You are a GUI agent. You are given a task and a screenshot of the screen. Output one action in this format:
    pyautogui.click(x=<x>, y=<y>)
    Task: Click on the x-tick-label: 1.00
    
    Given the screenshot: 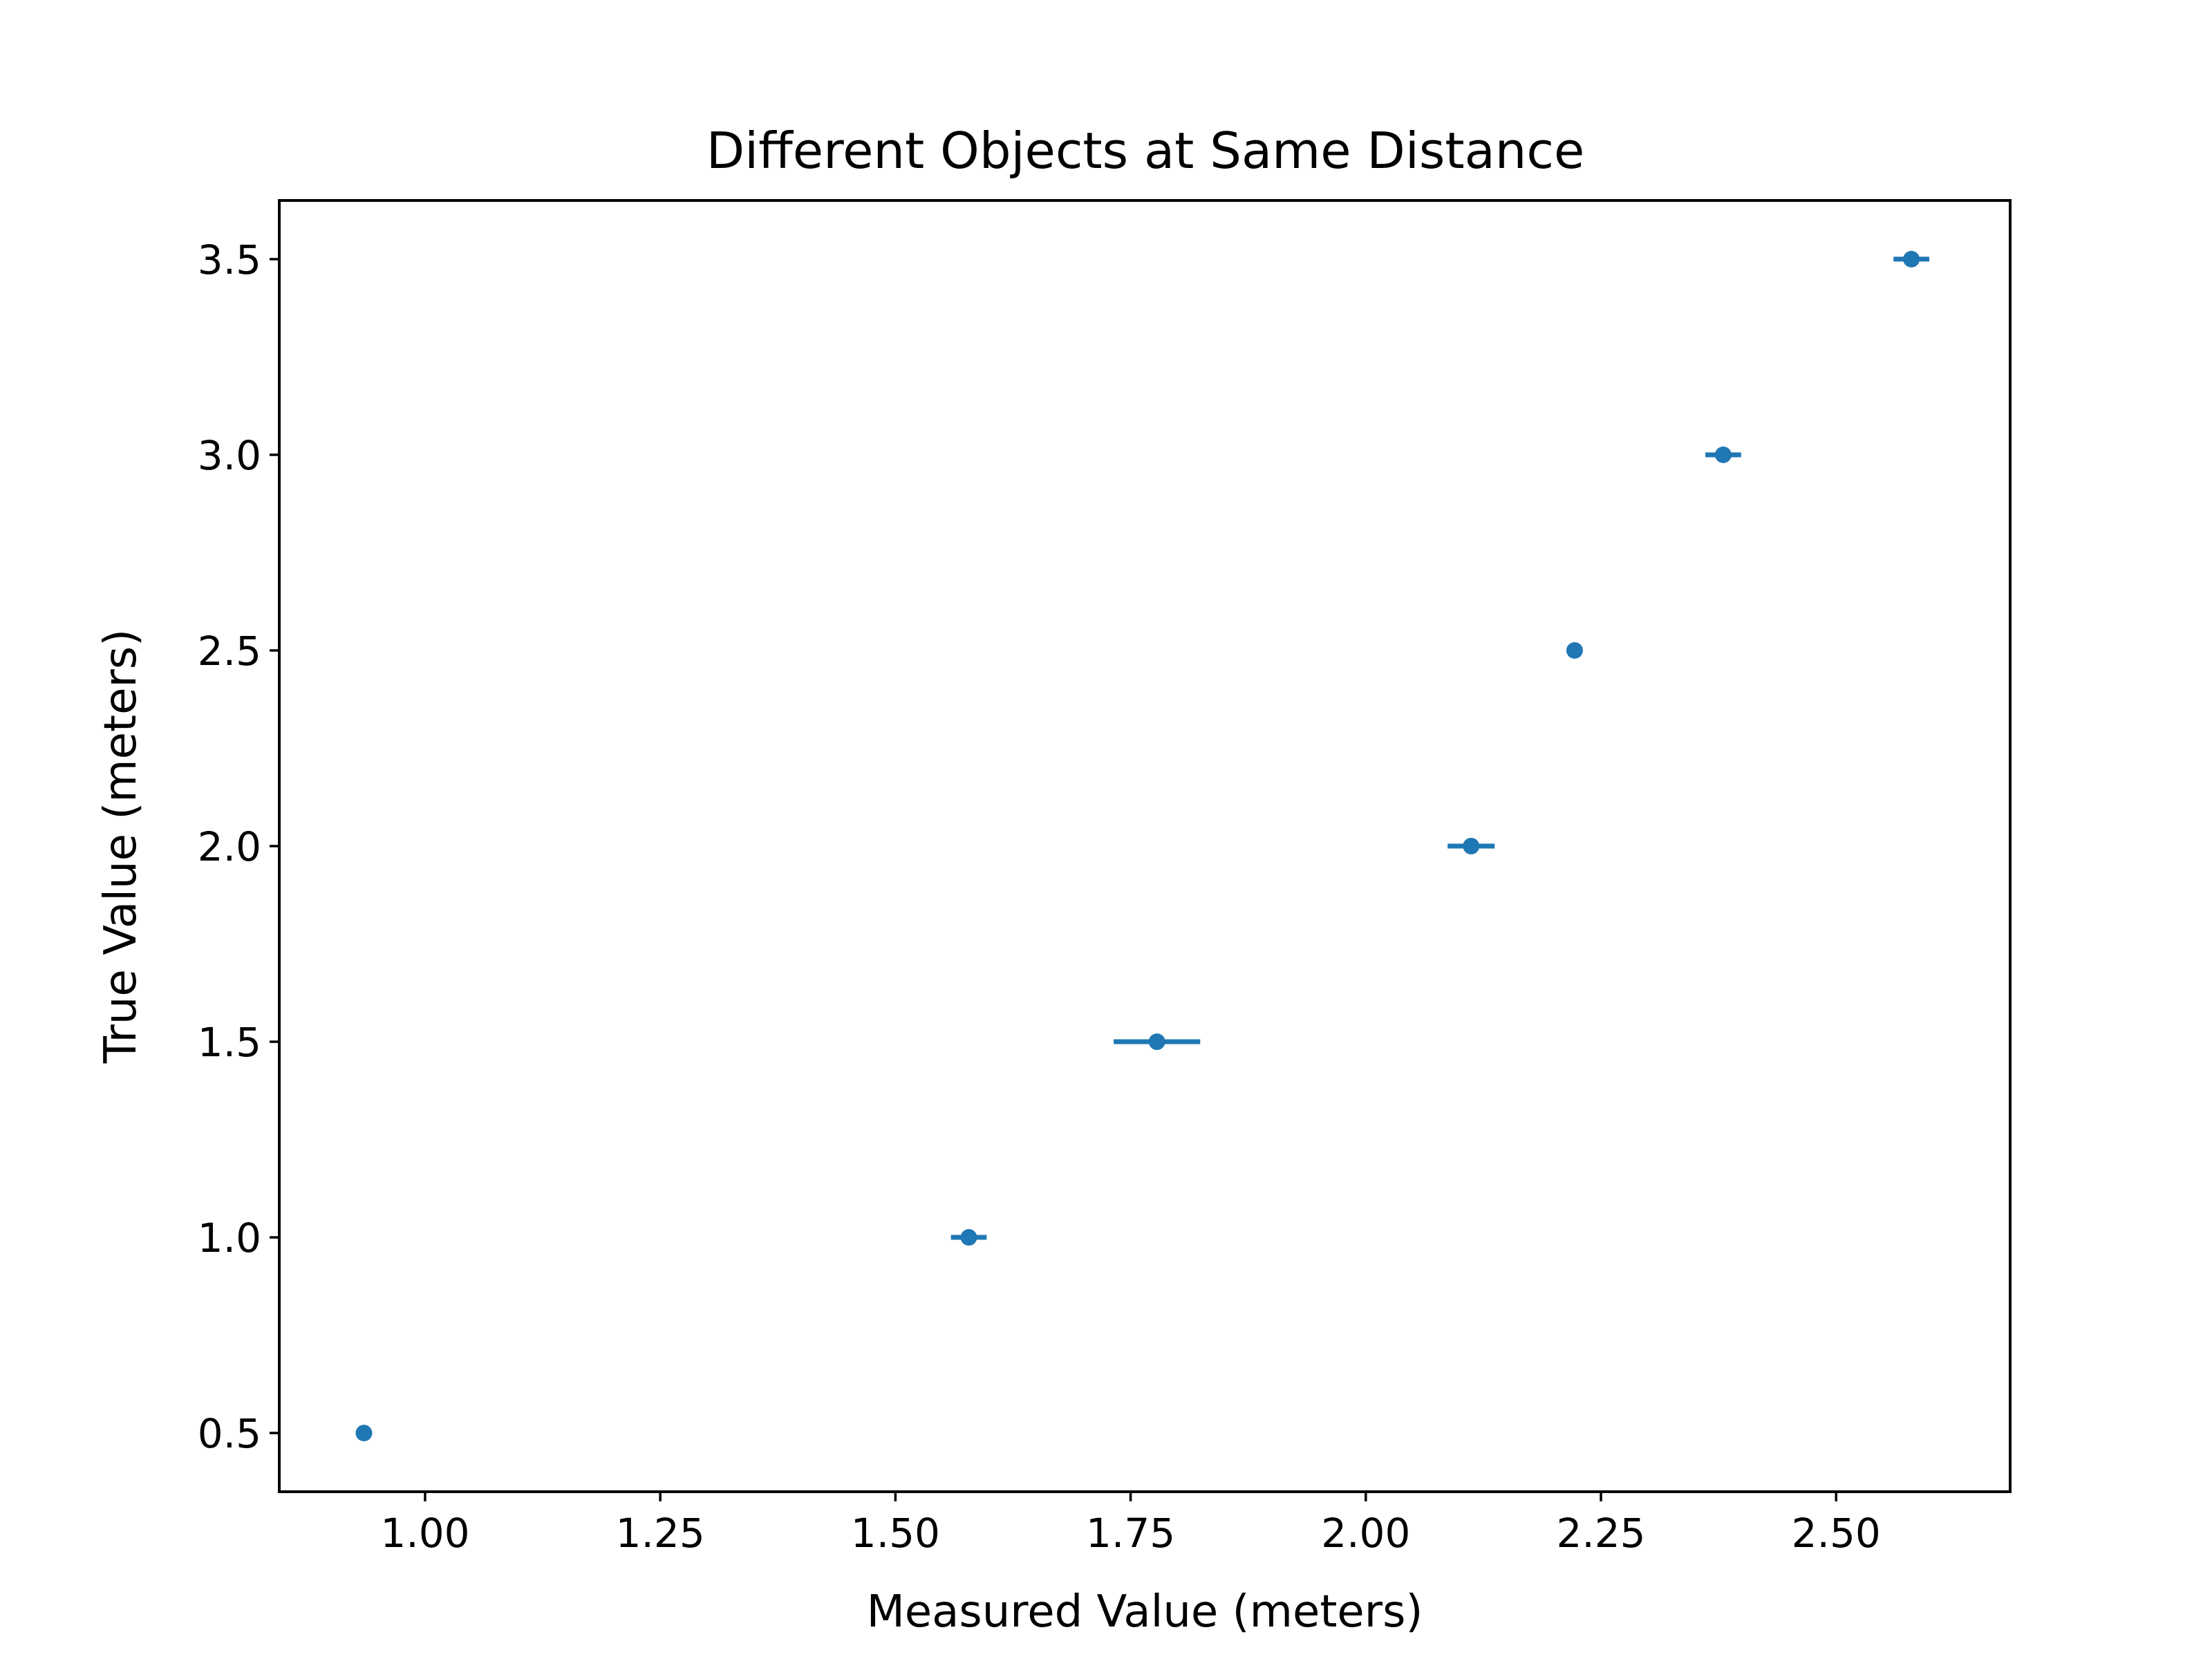 What is the action you would take?
    pyautogui.click(x=425, y=1534)
    